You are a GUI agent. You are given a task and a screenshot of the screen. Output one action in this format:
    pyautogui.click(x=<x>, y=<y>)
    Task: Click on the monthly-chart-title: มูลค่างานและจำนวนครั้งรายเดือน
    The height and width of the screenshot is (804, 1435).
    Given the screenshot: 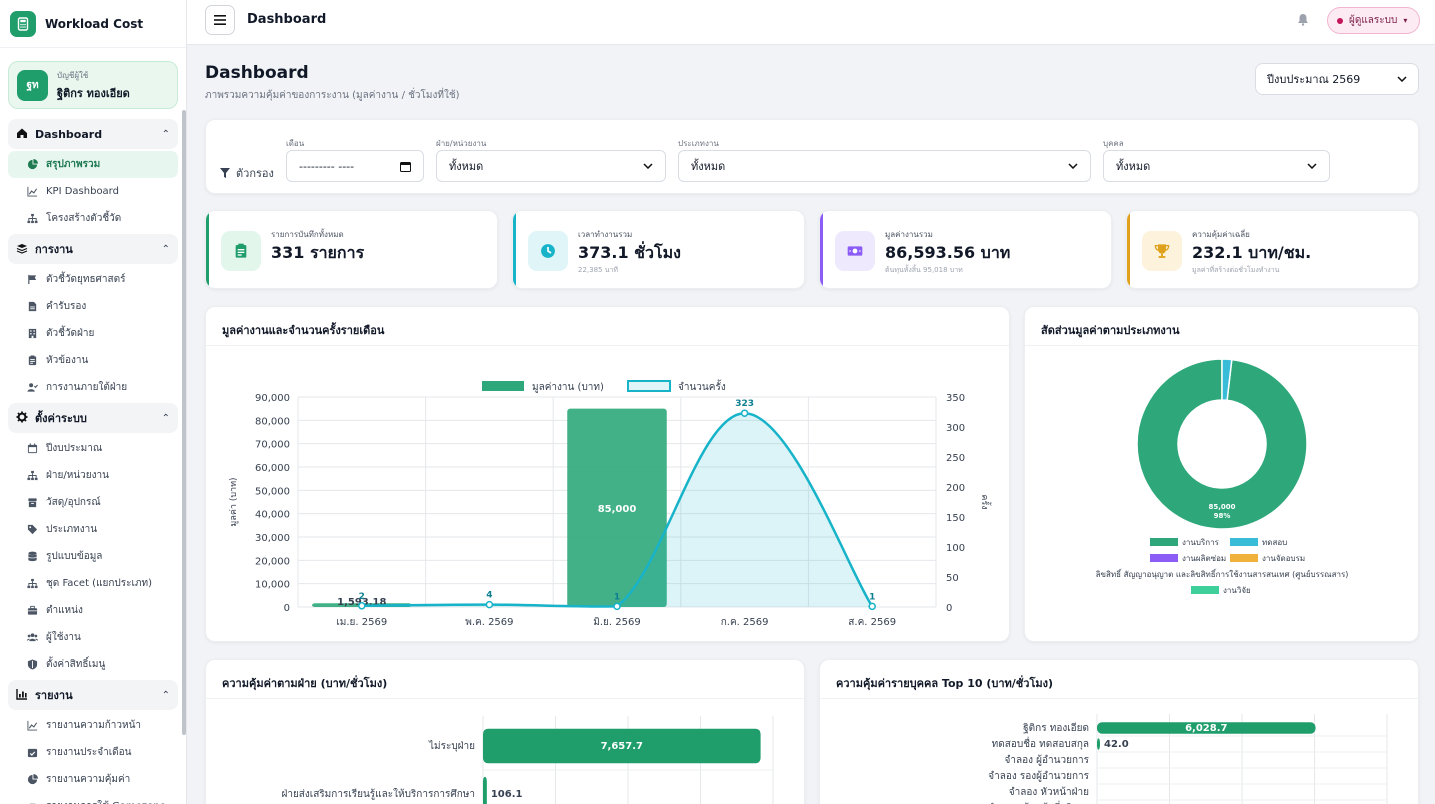 What is the action you would take?
    pyautogui.click(x=303, y=330)
    